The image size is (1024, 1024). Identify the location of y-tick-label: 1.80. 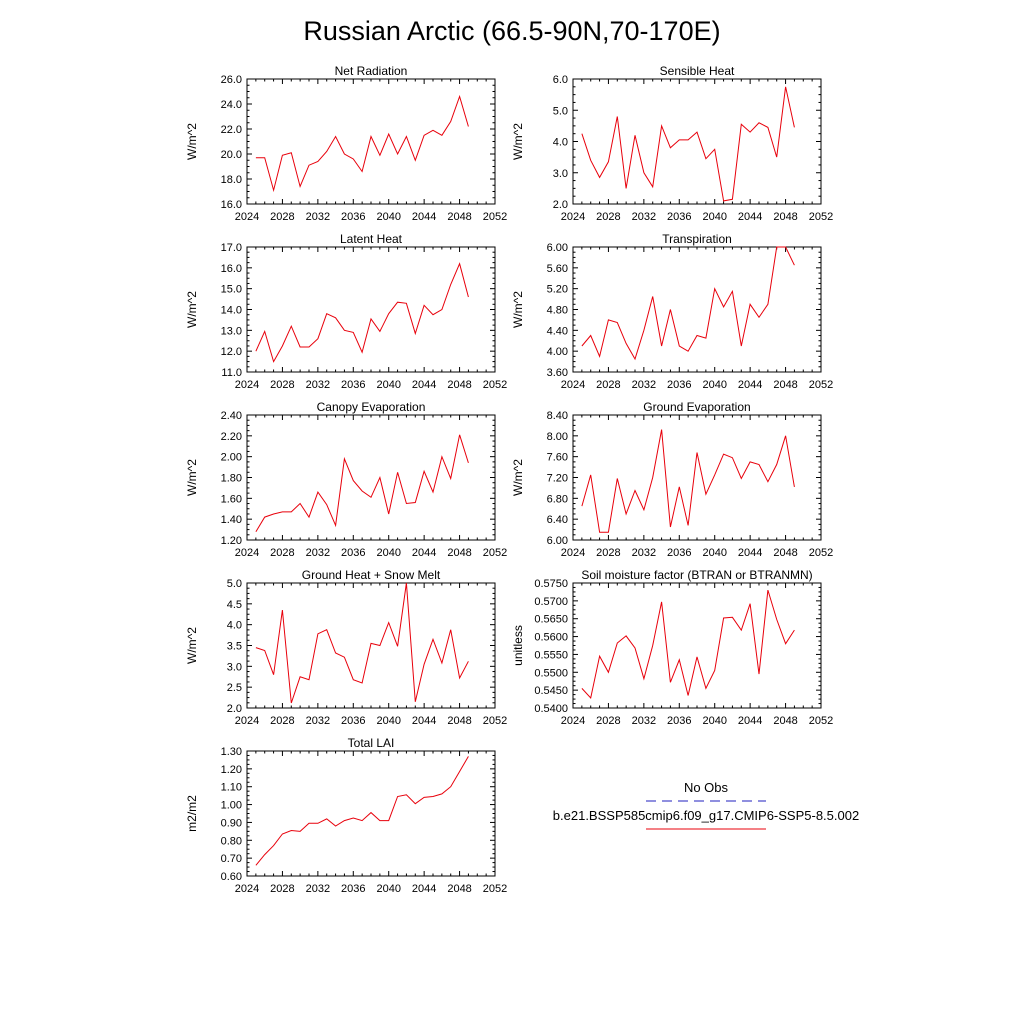
(231, 479).